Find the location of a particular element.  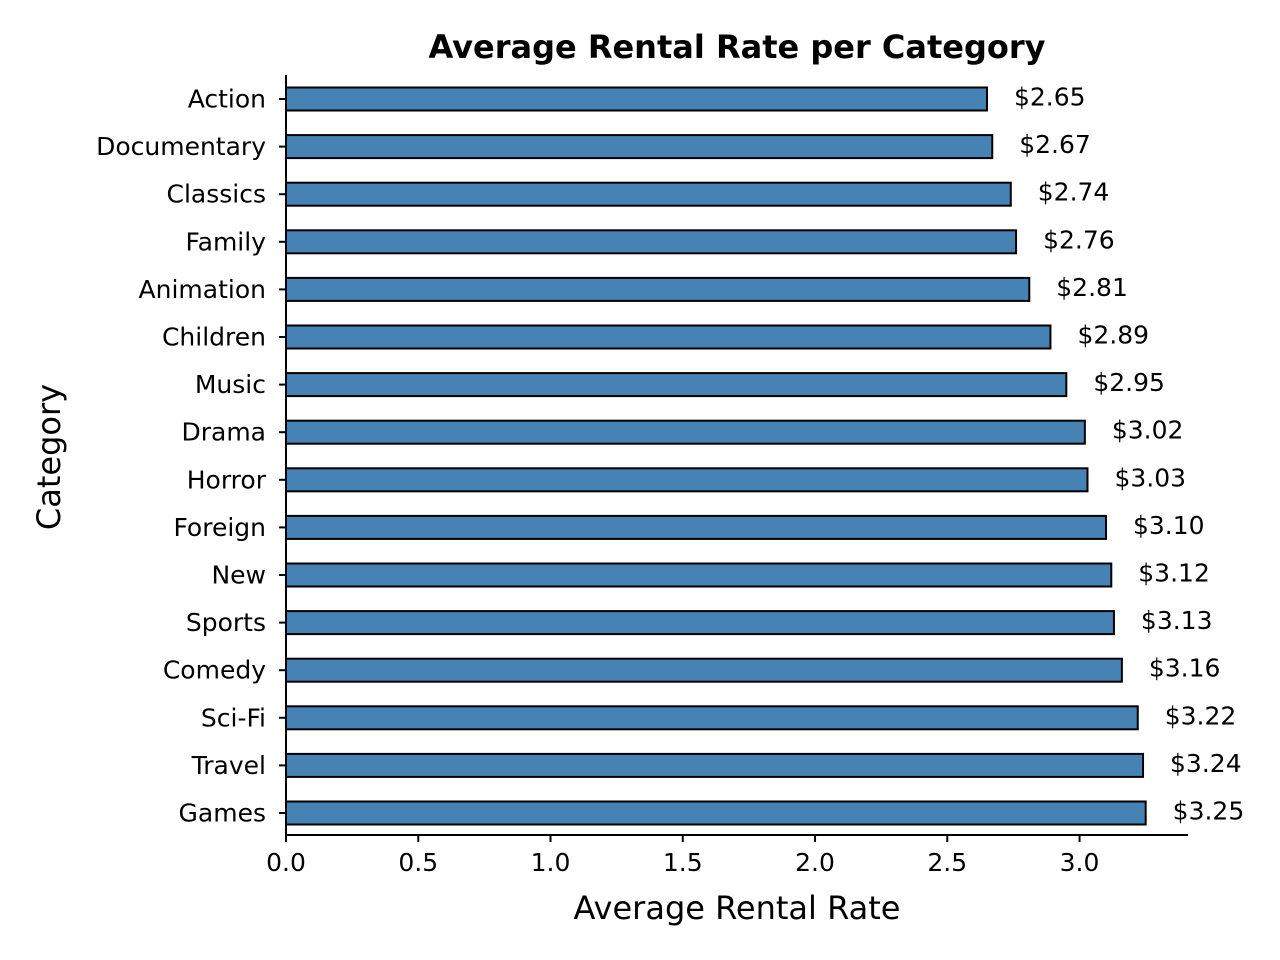

y-tick-label: Travel is located at coordinates (228, 765).